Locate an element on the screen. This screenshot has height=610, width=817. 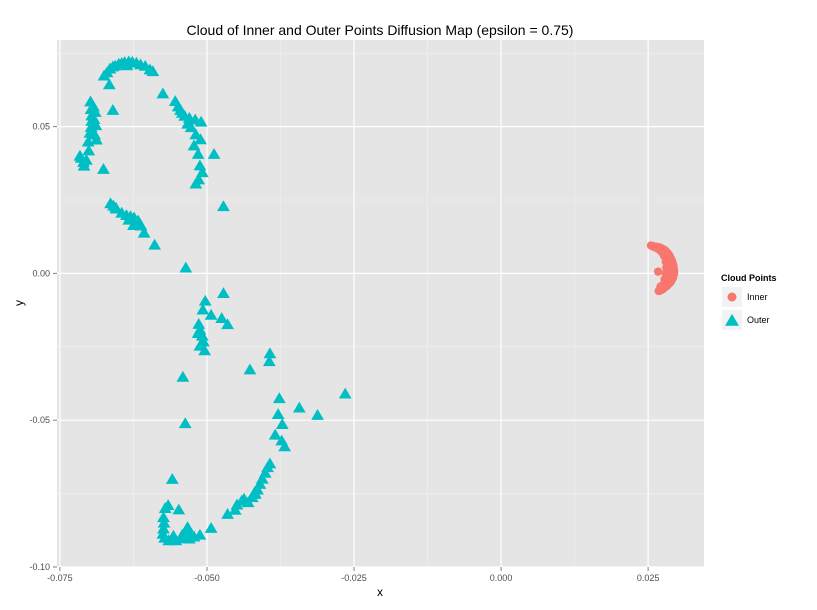
y-tick-label: 0.00 is located at coordinates (41, 273).